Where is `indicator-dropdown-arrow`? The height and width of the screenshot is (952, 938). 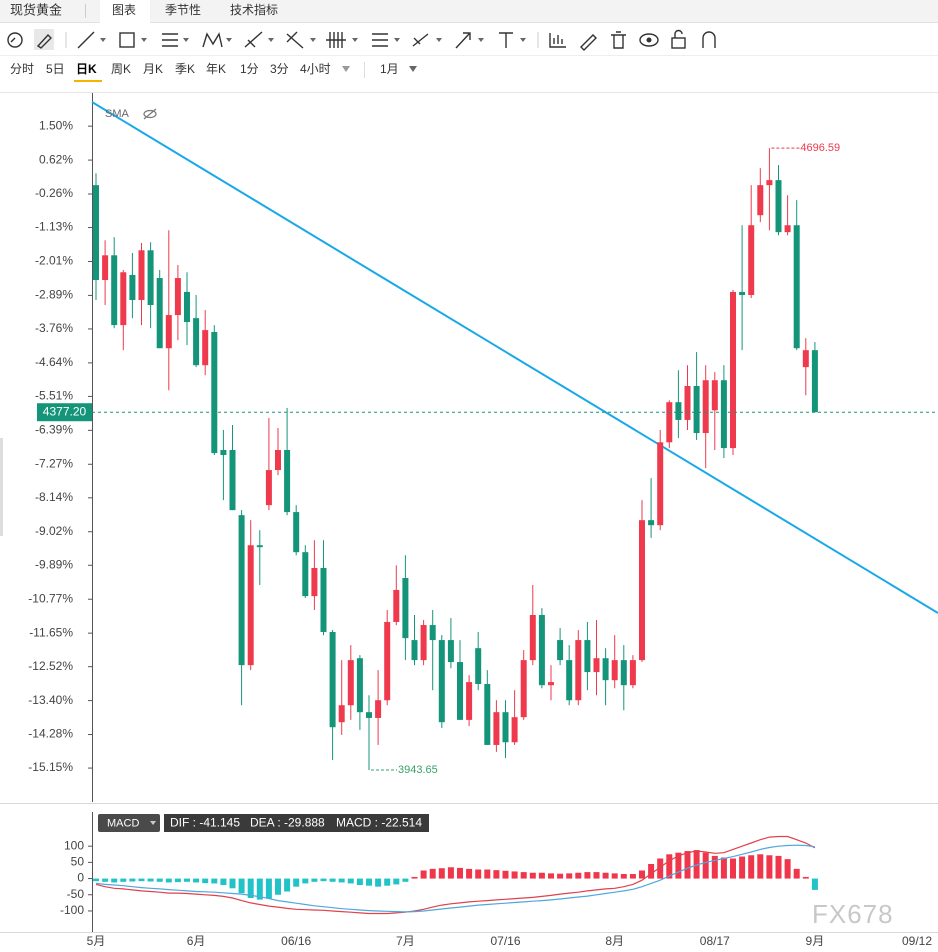 indicator-dropdown-arrow is located at coordinates (153, 823).